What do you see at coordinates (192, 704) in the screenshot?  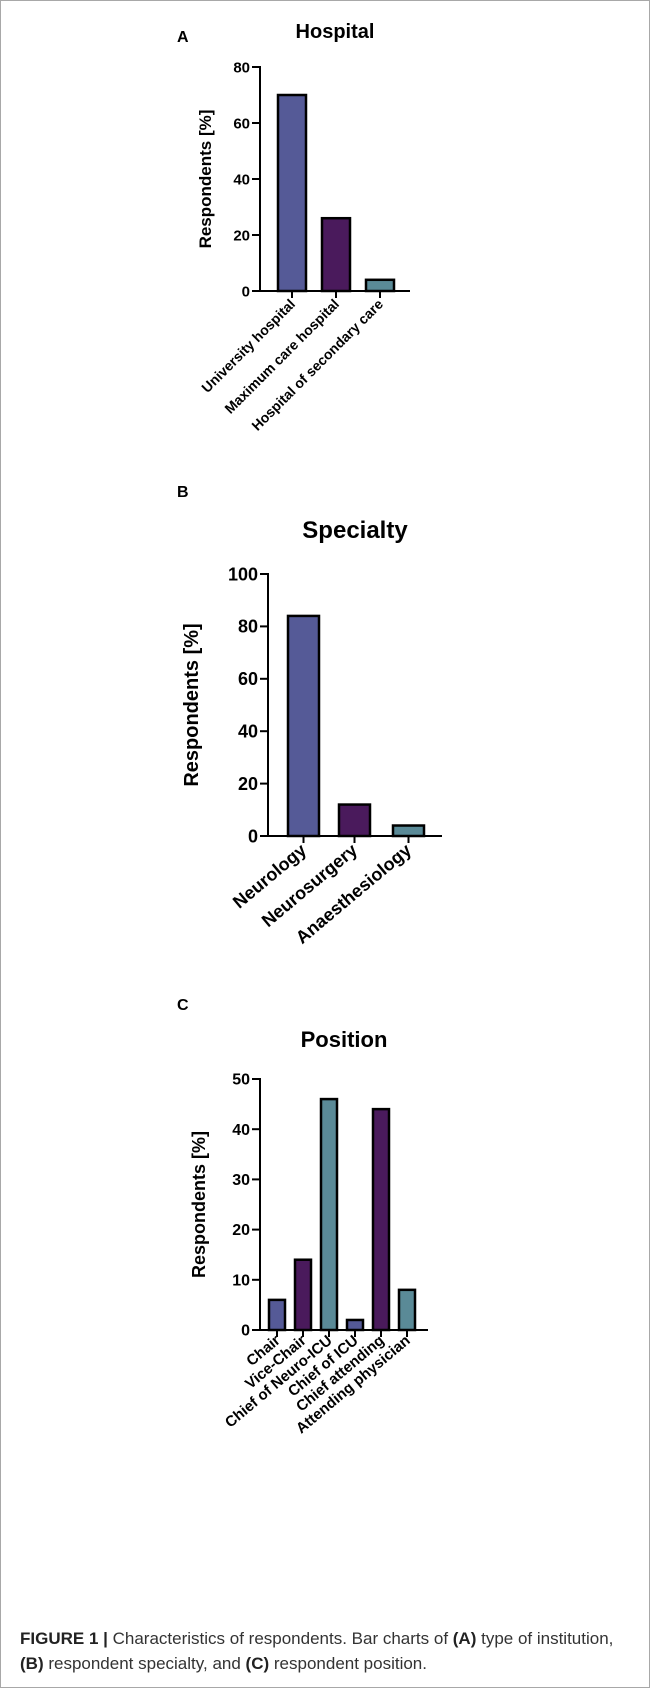 I see `y-axis-label-b: Respondents [%]` at bounding box center [192, 704].